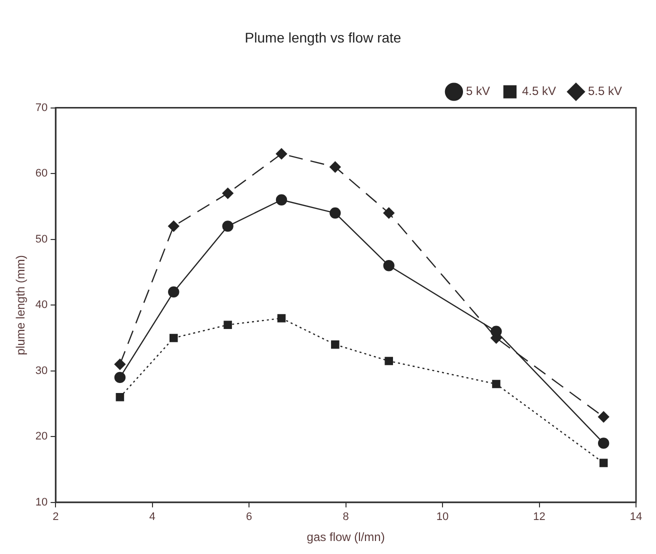 This screenshot has height=554, width=656. Describe the element at coordinates (539, 91) in the screenshot. I see `legend-label: 4.5 kV` at that location.